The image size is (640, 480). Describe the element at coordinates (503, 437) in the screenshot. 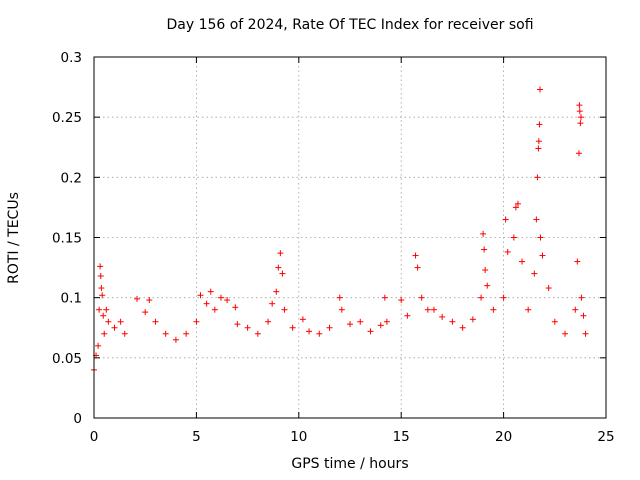

I see `x-tick-label: 20` at that location.